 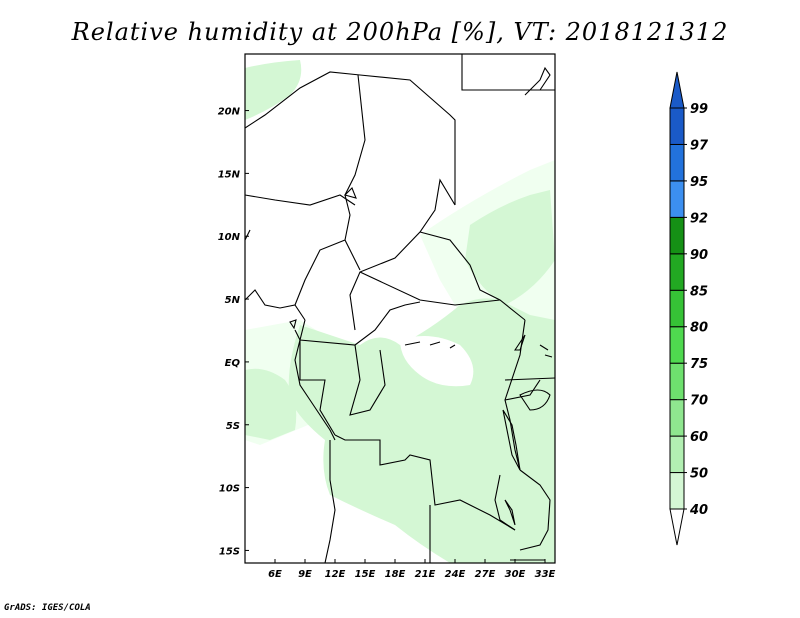 I want to click on x-tick-label: 9E, so click(x=305, y=574).